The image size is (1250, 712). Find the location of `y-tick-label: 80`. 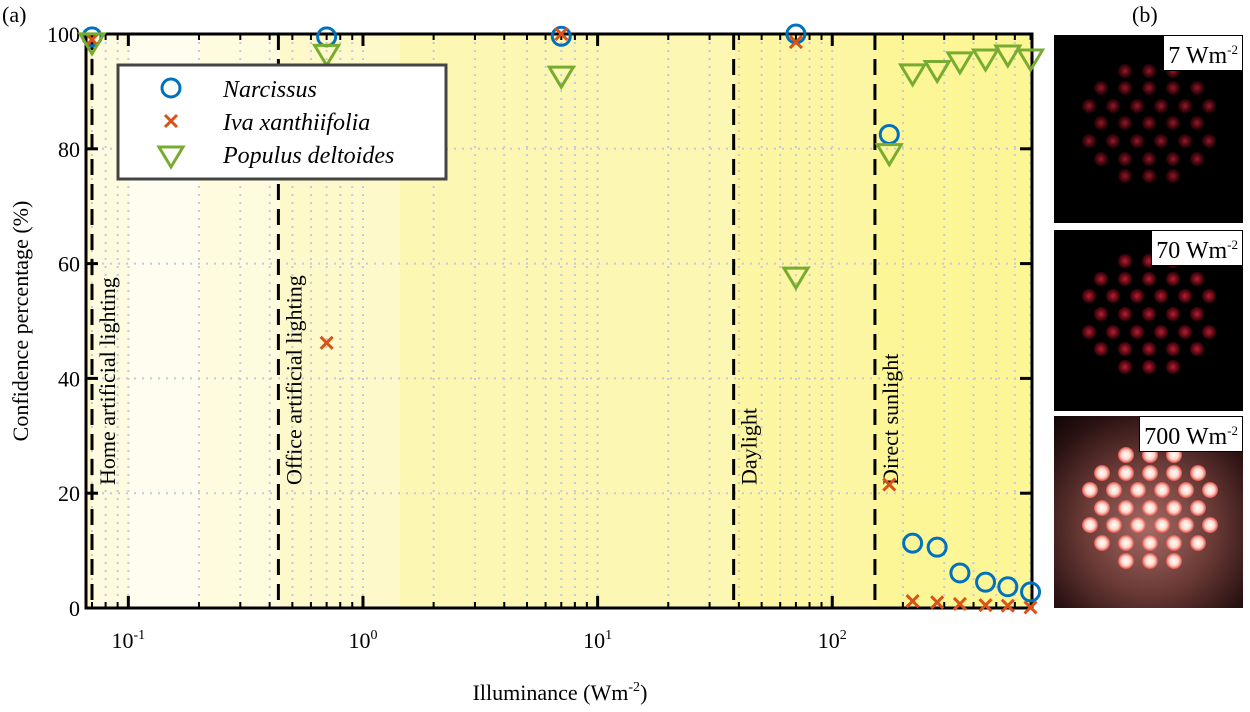

y-tick-label: 80 is located at coordinates (69, 149).